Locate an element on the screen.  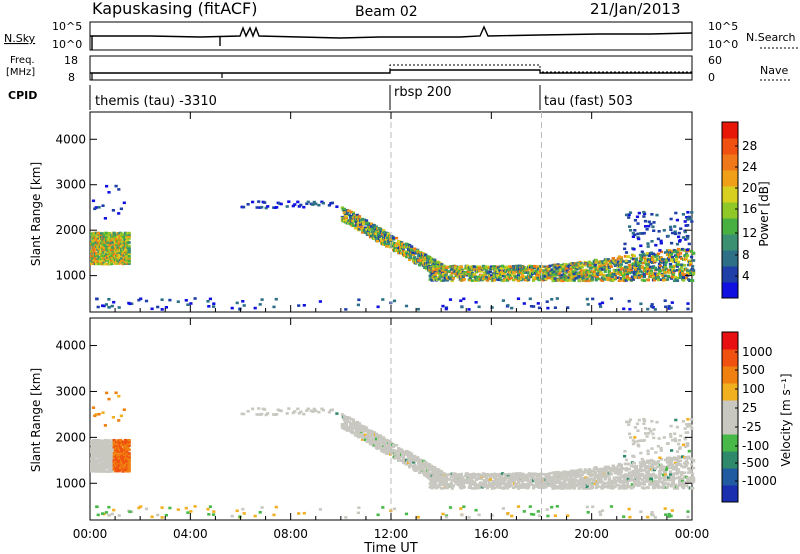
power-ytick-label: 3000 is located at coordinates (70, 185).